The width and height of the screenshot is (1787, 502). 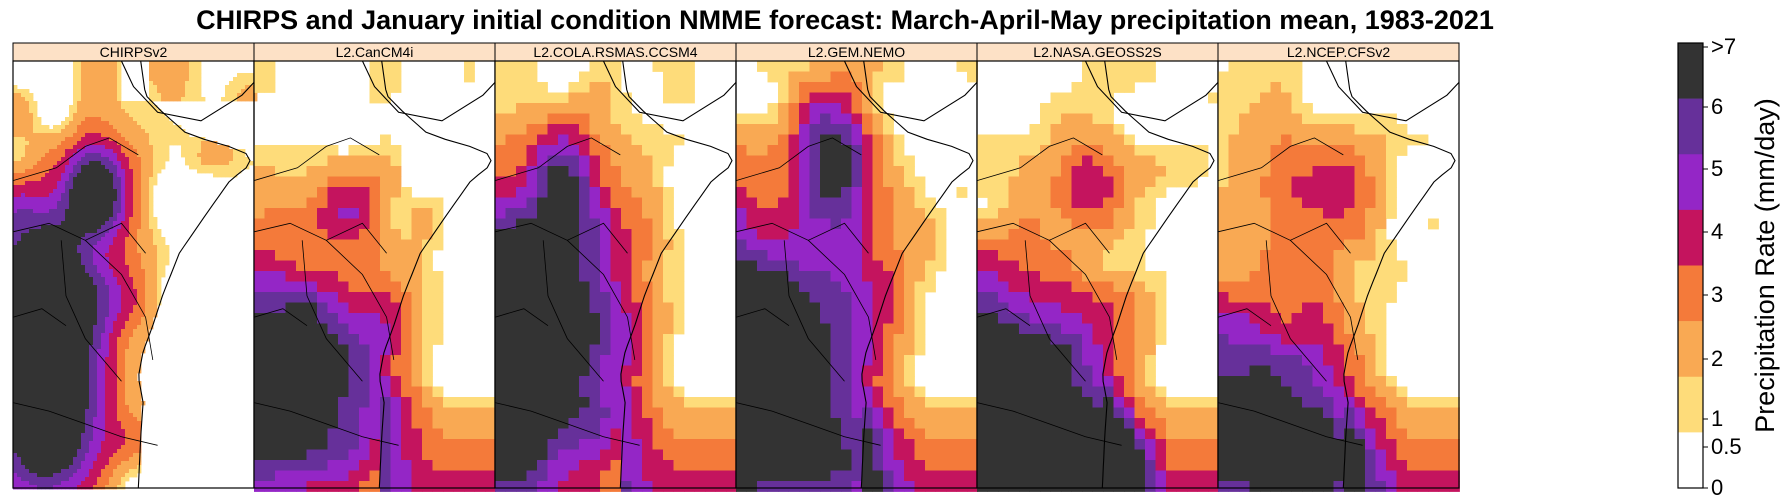 I want to click on colorbar: 0 0.5 1 2 3 4 5 6 >7 Precipitation Rate (mm/day), so click(x=1728, y=267).